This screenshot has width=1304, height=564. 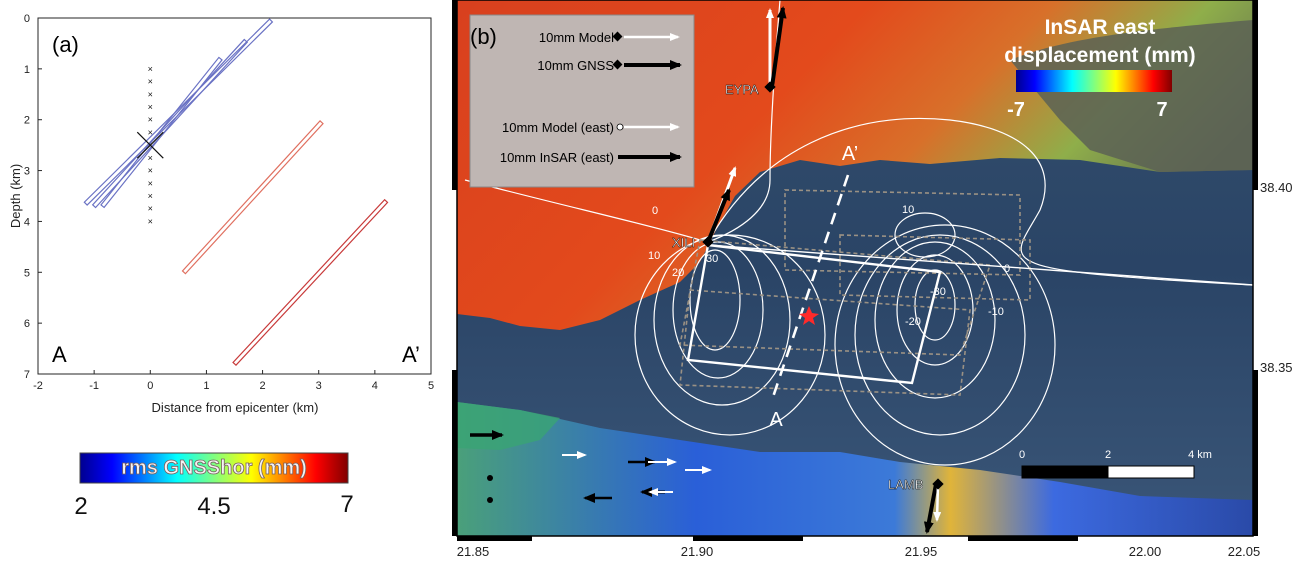 What do you see at coordinates (708, 242) in the screenshot?
I see `xili-marker` at bounding box center [708, 242].